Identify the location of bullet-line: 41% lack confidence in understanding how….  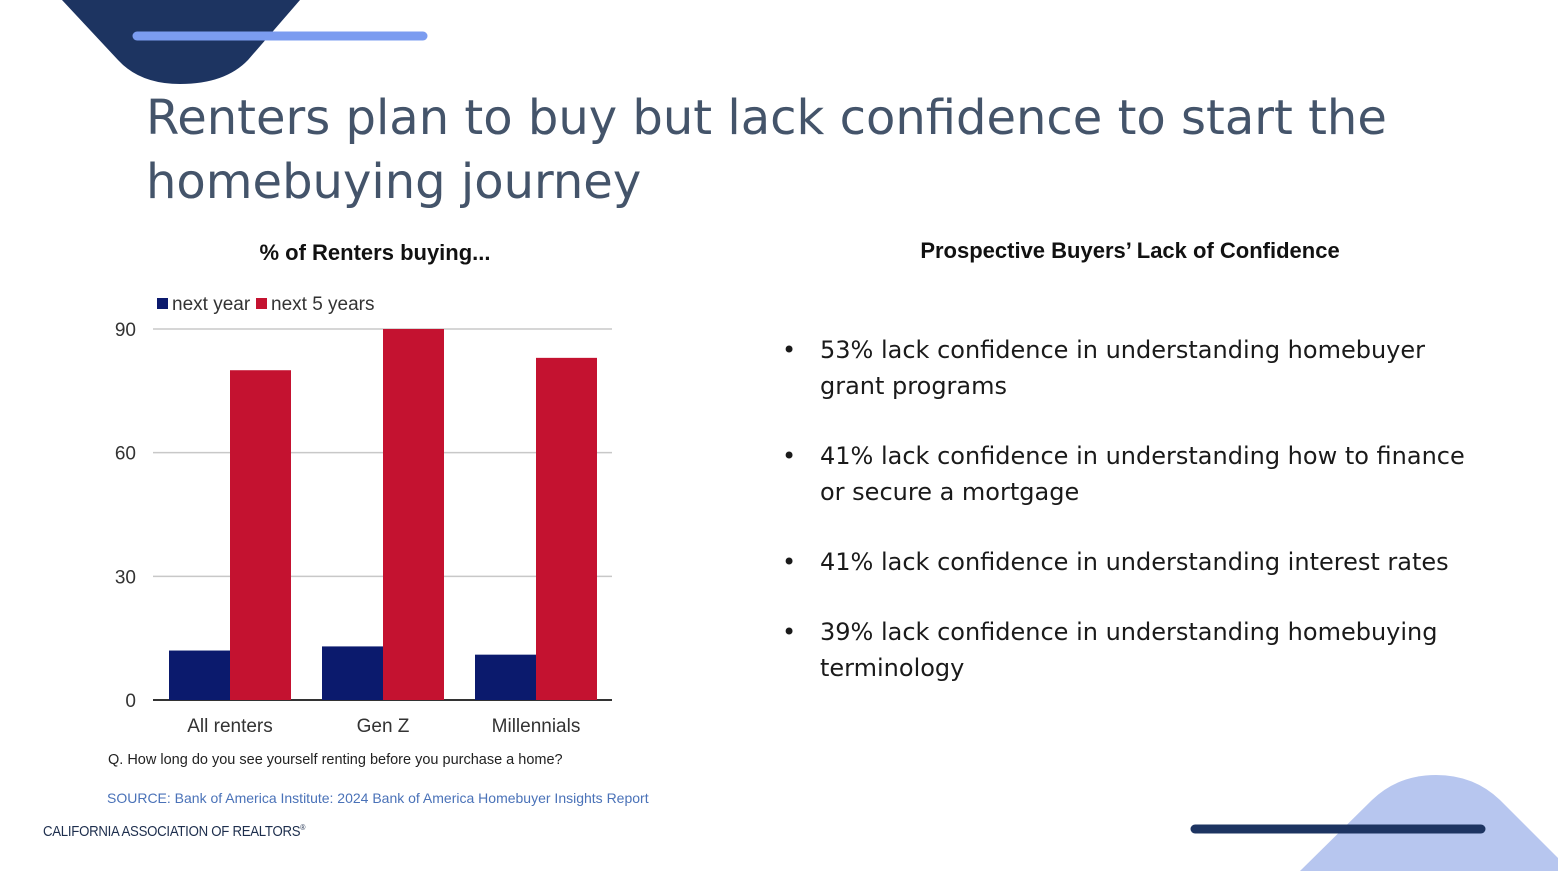
(1142, 456).